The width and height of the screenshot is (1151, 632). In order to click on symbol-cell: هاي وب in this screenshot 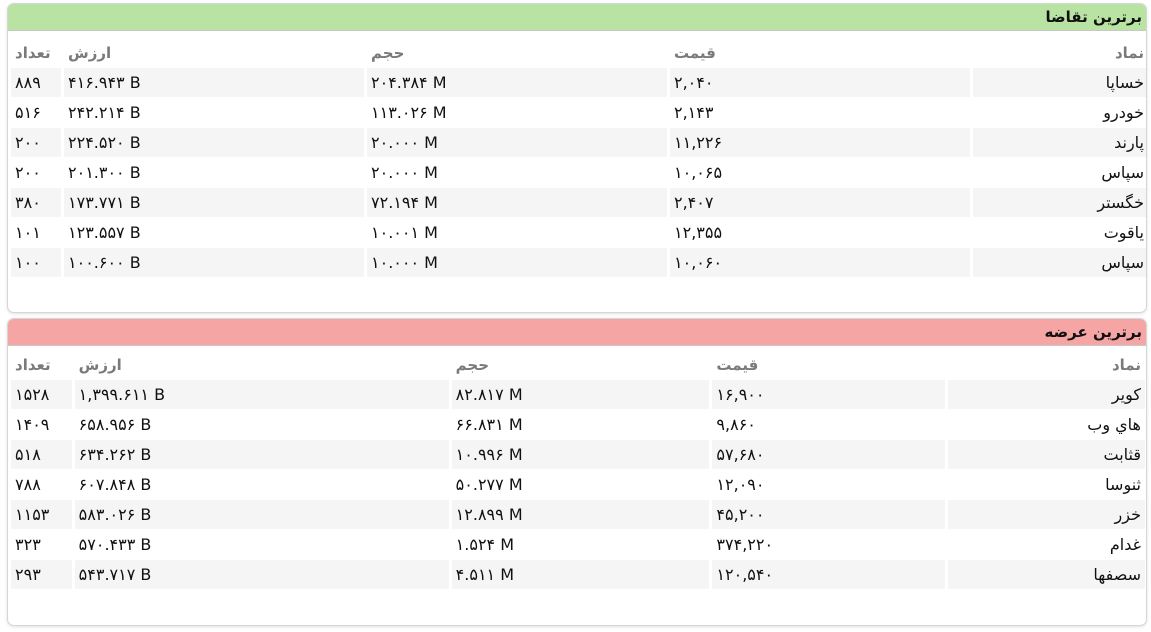, I will do `click(1046, 424)`.